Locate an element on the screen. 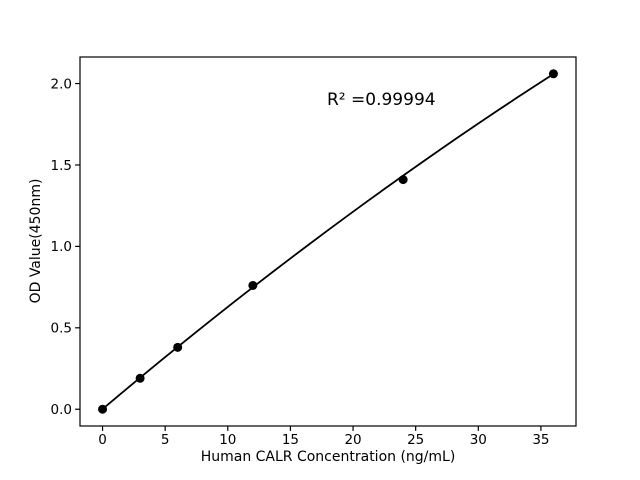 The width and height of the screenshot is (640, 480). r-squared-annotation: R² =0.99994 is located at coordinates (381, 100).